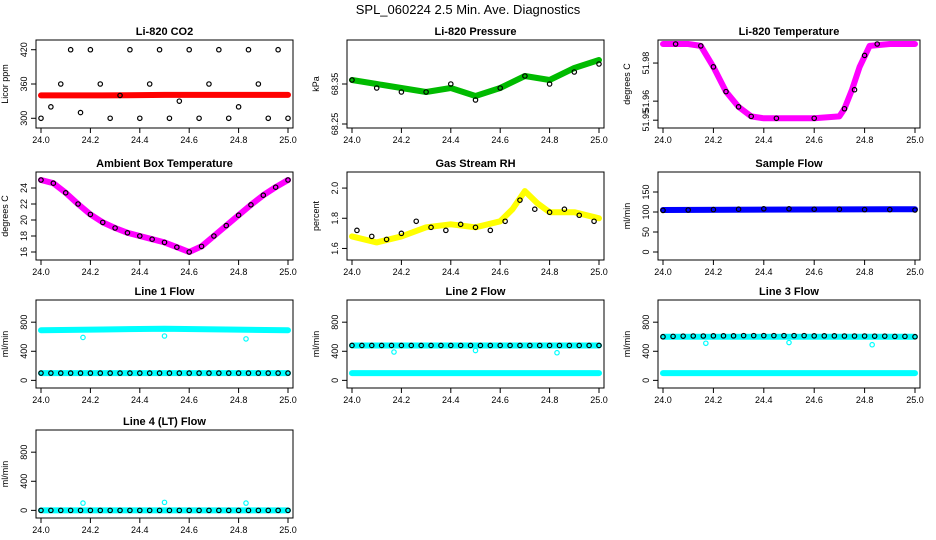  I want to click on y-tick-label: 420, so click(24, 49).